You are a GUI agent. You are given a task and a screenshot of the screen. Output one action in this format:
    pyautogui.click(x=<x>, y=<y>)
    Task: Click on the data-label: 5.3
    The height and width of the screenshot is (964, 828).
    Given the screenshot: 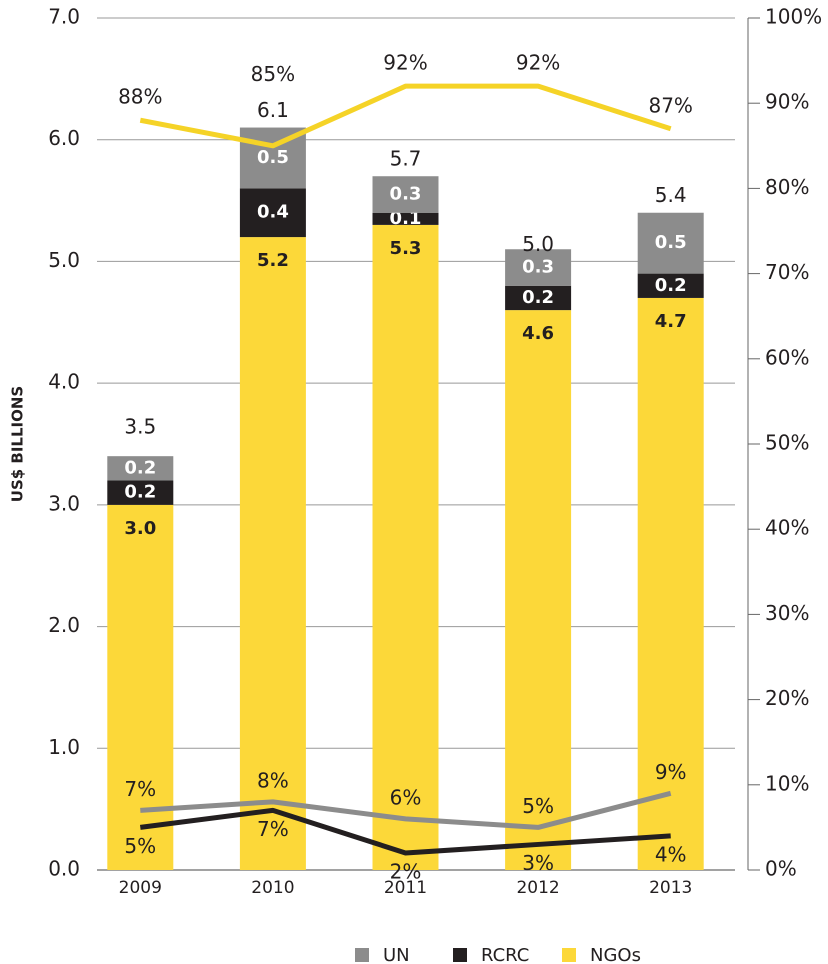 What is the action you would take?
    pyautogui.click(x=406, y=248)
    